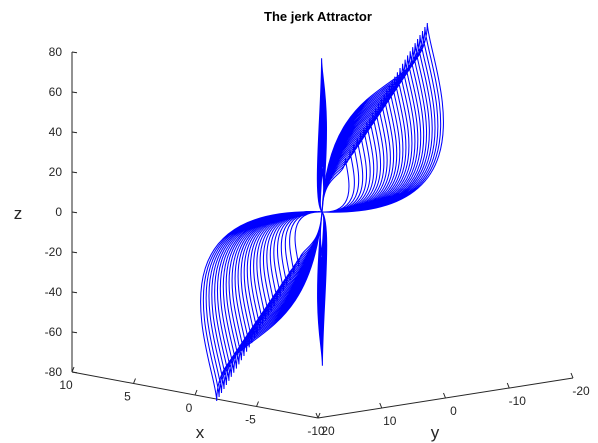  What do you see at coordinates (18, 213) in the screenshot?
I see `z-axis-label: z` at bounding box center [18, 213].